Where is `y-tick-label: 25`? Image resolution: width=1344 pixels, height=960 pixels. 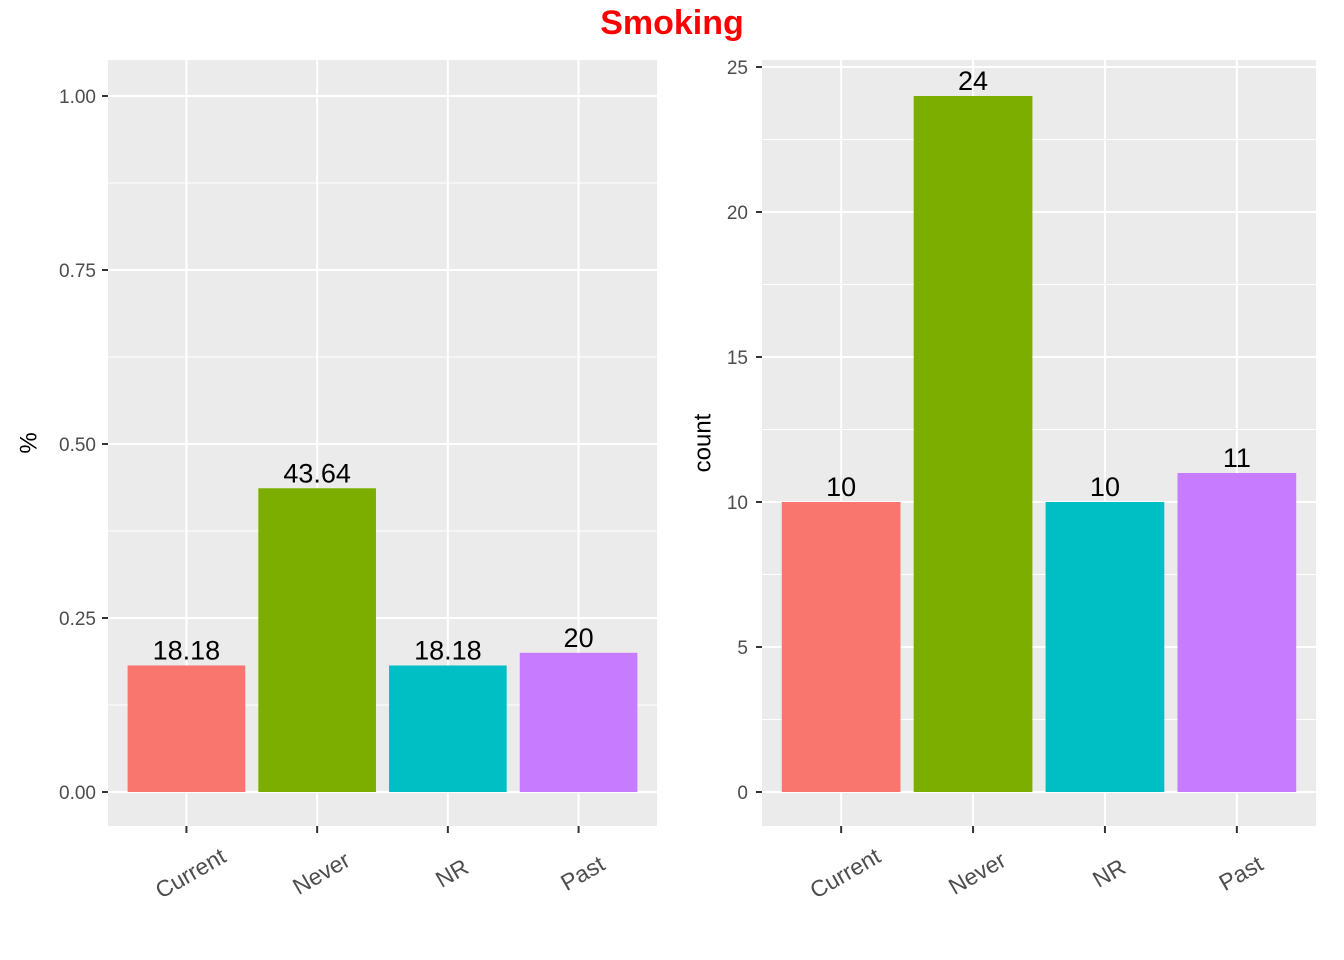 y-tick-label: 25 is located at coordinates (737, 68).